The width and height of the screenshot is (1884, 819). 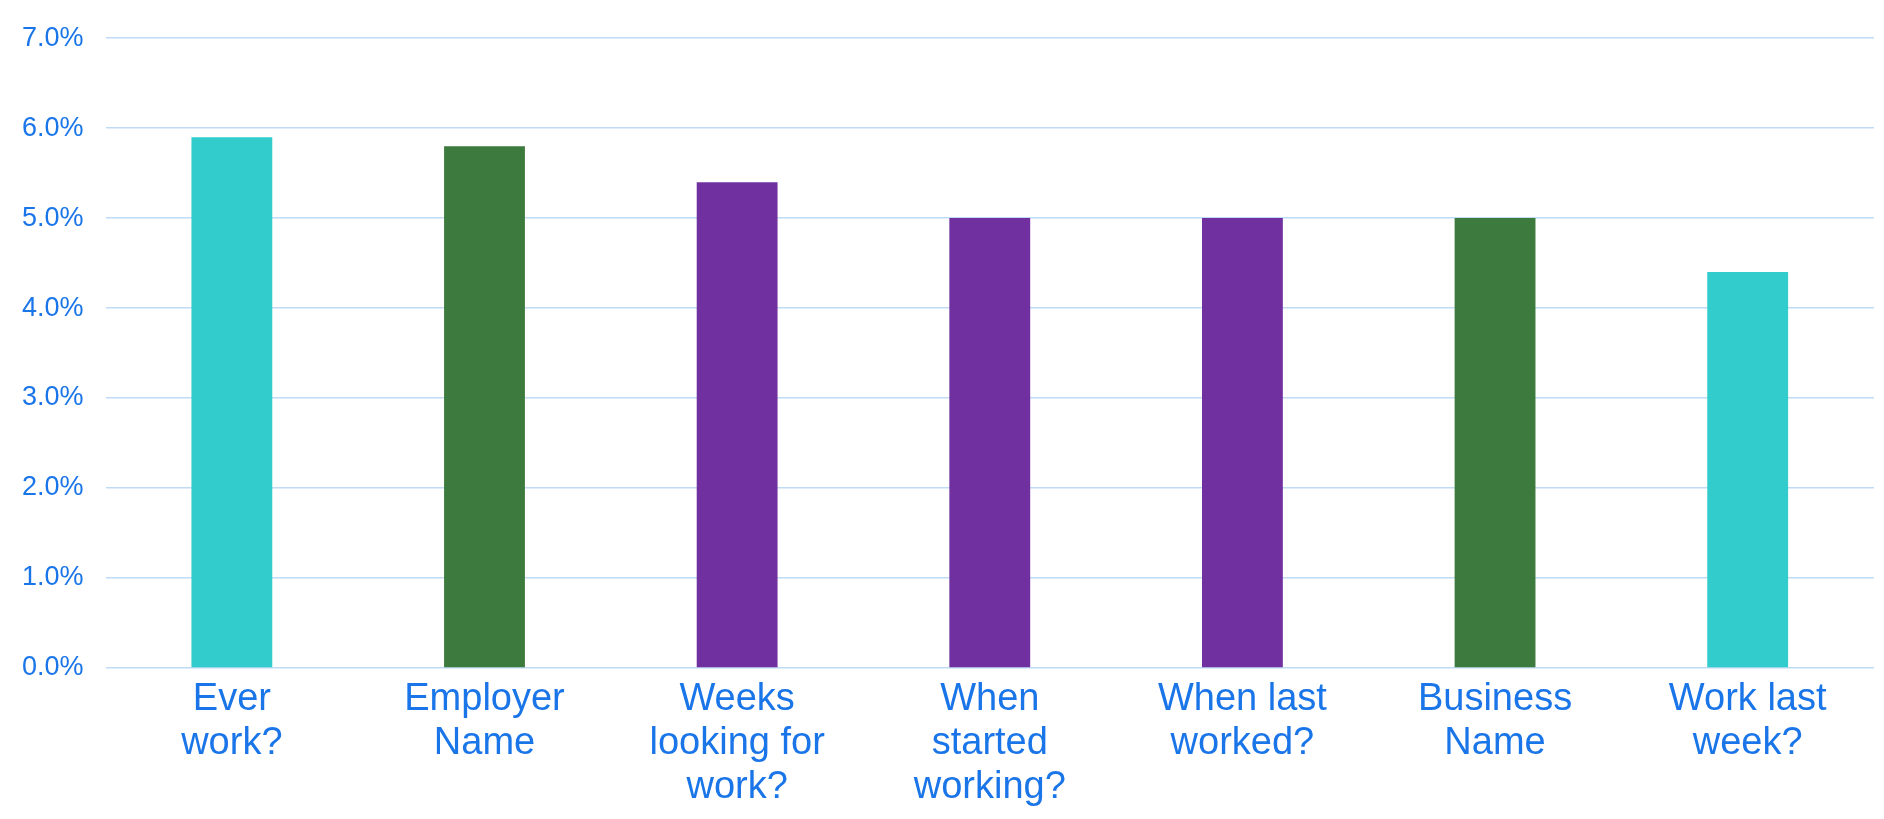 I want to click on y-tick-label: 3.0%, so click(x=52, y=396).